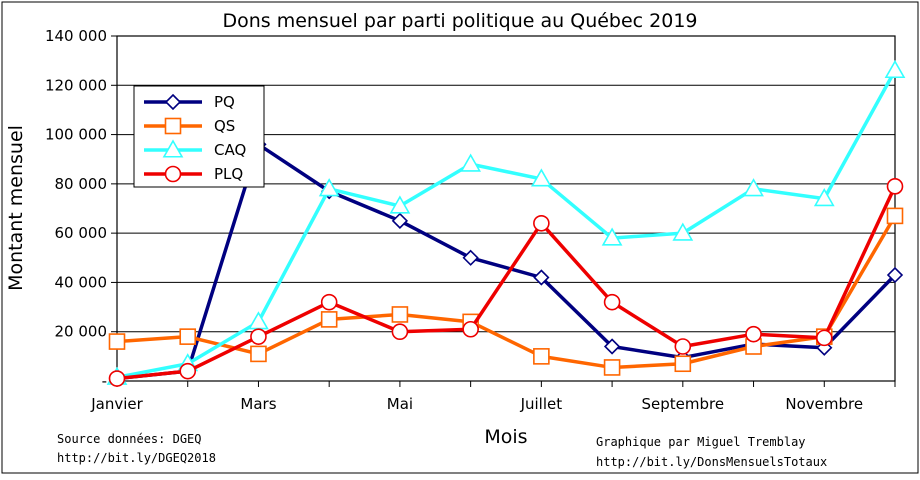 The image size is (920, 480). Describe the element at coordinates (81, 184) in the screenshot. I see `y-tick-label: 80 000` at that location.